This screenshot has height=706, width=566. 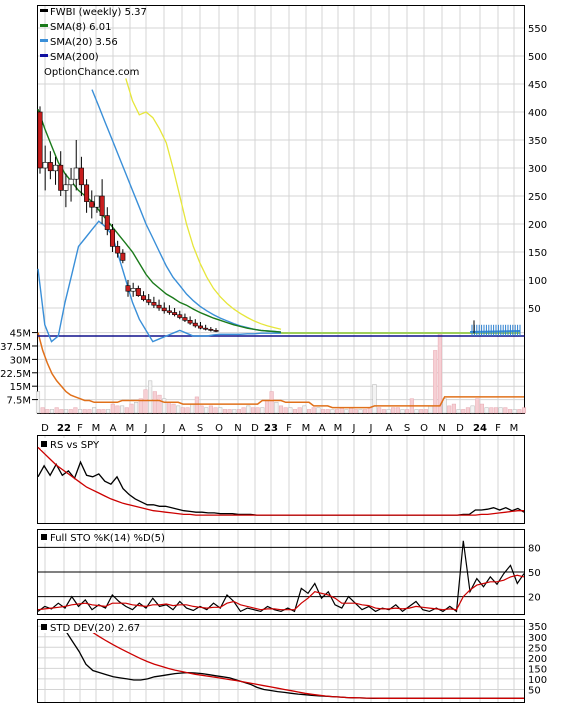 I want to click on stddev-grid, so click(x=281, y=657).